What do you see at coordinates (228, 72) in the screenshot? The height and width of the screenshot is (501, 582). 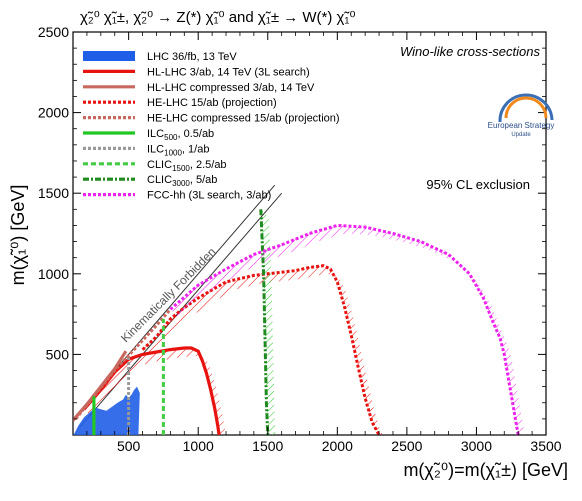 I see `legend-label-1: HL-LHC 3/ab, 14 TeV (3L search)` at bounding box center [228, 72].